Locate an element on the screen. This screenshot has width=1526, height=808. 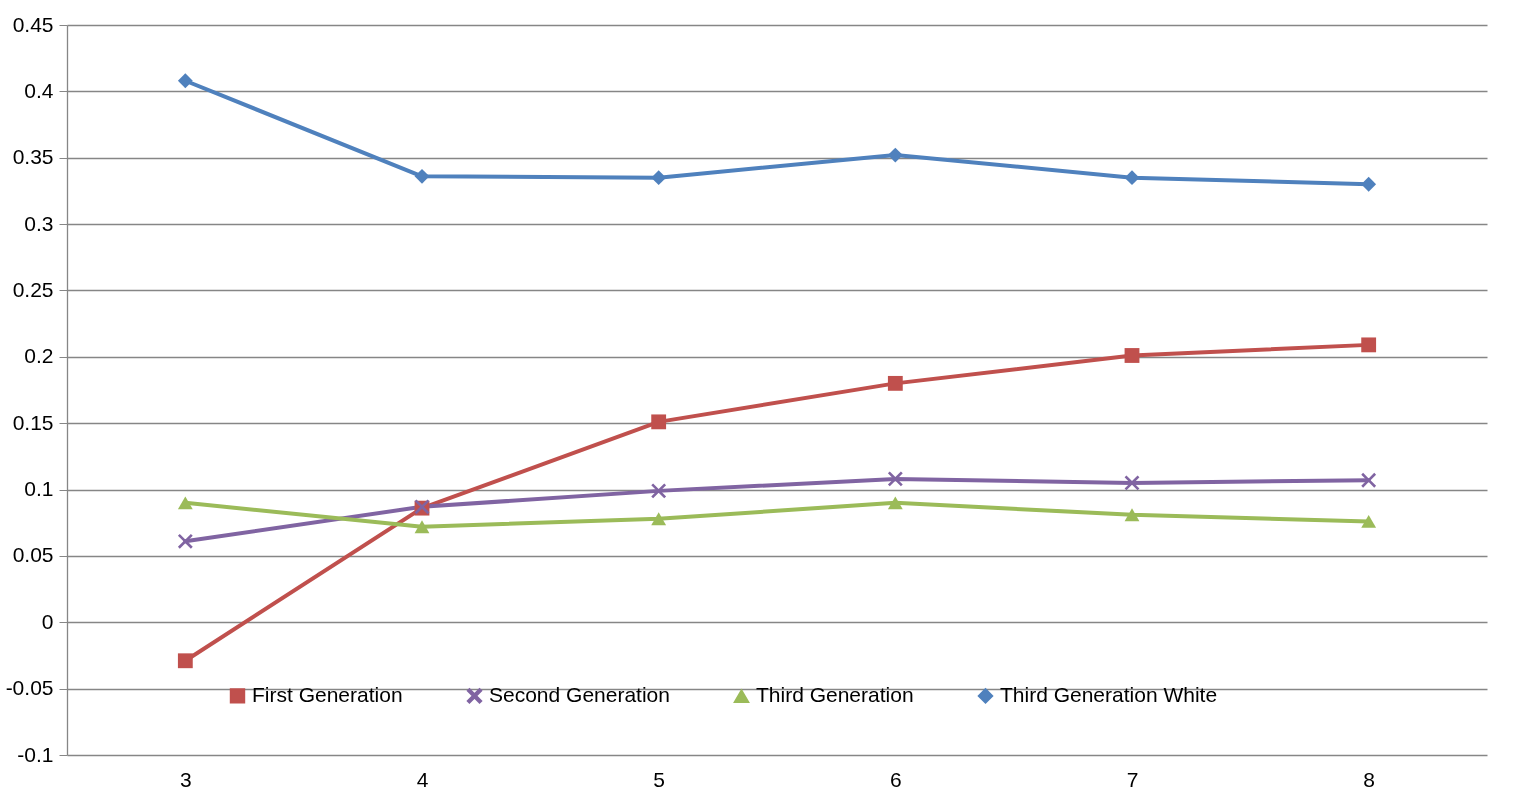
legend-label: First Generation is located at coordinates (327, 694).